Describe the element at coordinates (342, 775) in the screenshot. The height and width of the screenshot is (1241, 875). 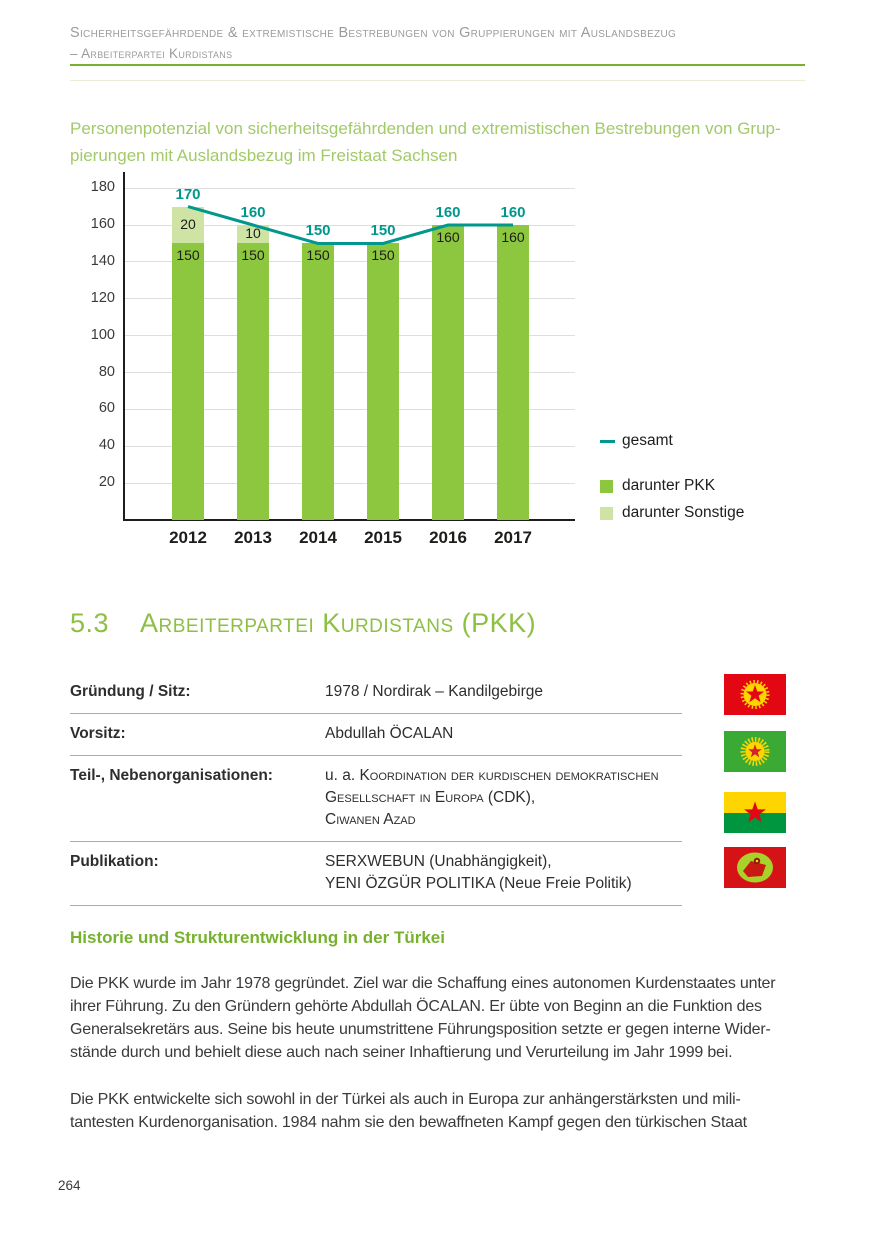
I see `info-text-segment: u. a.` at that location.